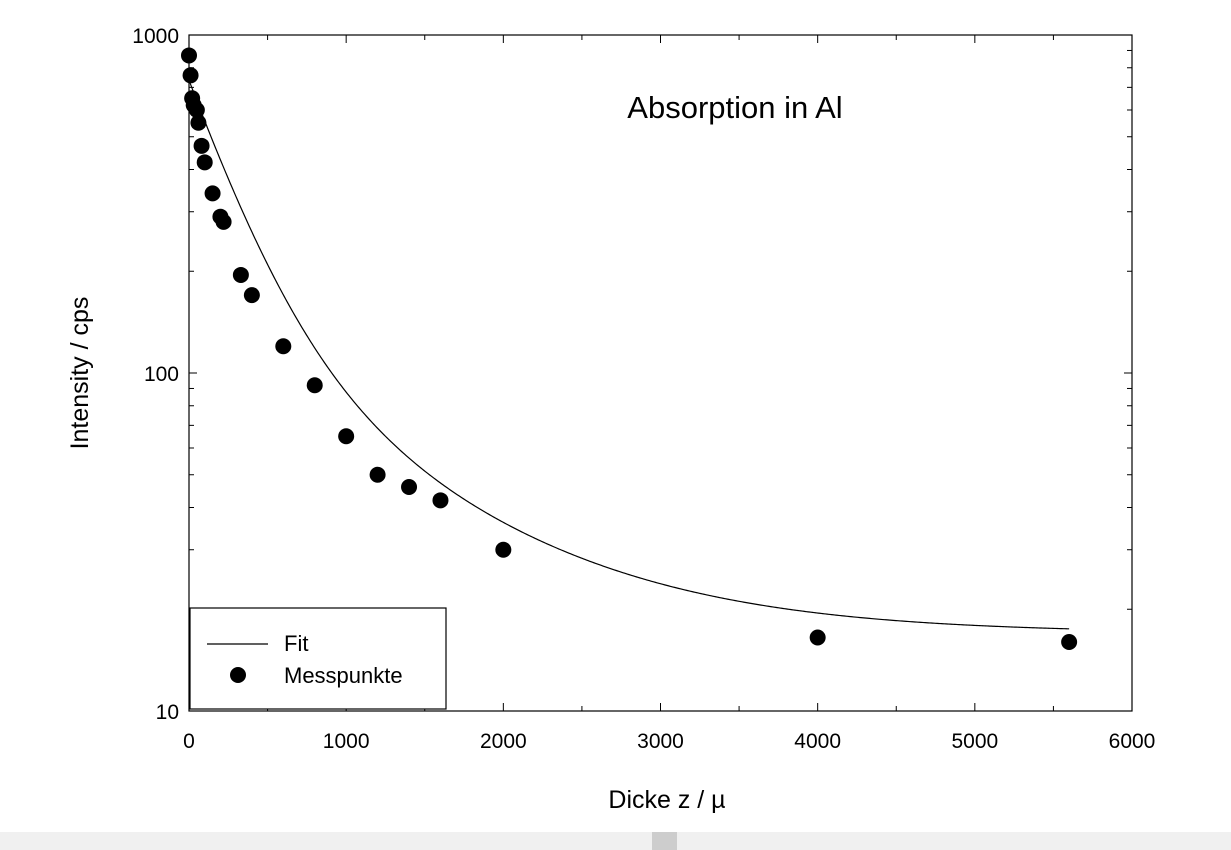 This screenshot has height=850, width=1231. I want to click on x-tick-label: 6000, so click(1132, 741).